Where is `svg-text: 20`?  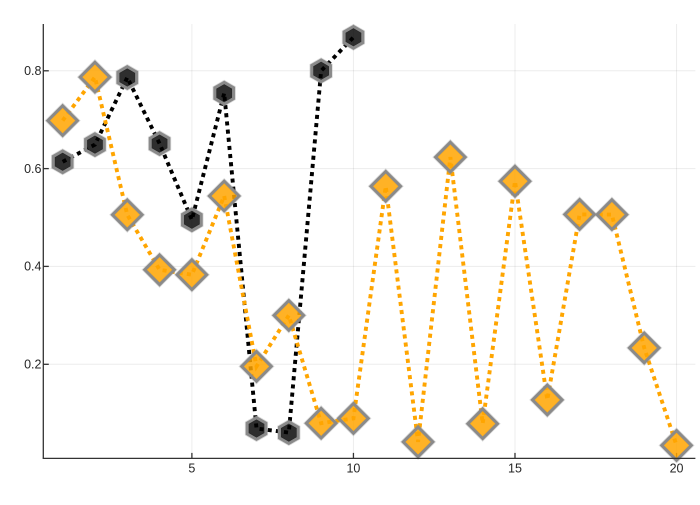
svg-text: 20 is located at coordinates (677, 469).